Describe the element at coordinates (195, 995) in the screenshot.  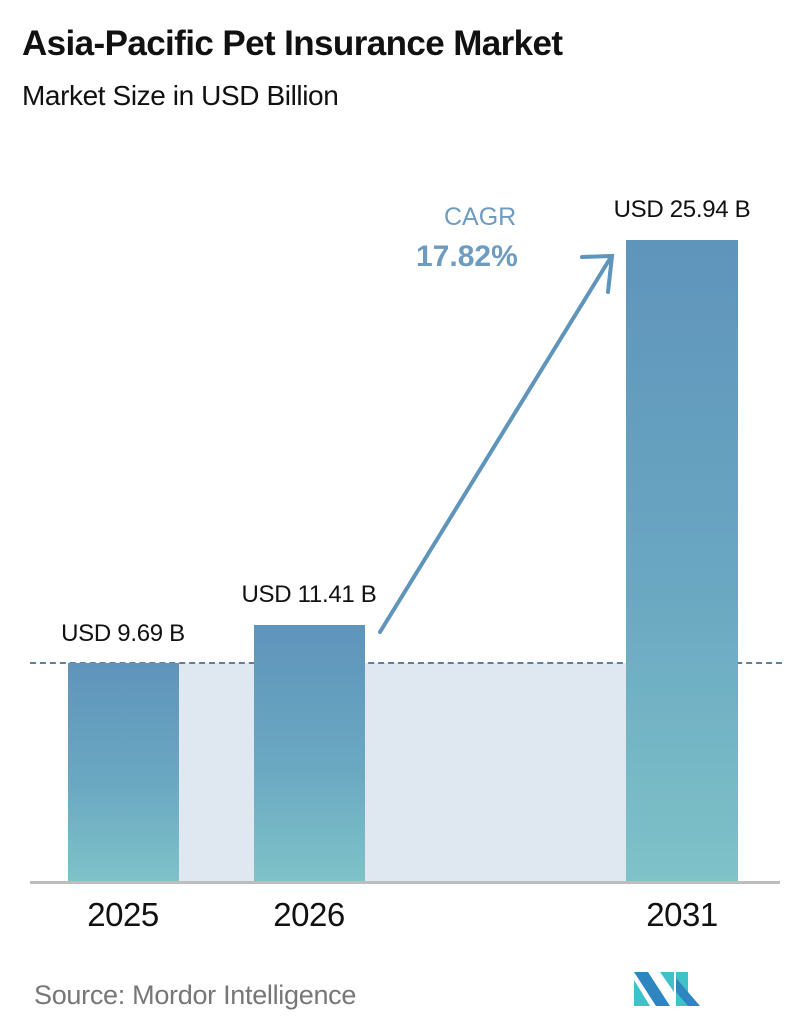
I see `source-text: Source: Mordor Intelligence` at that location.